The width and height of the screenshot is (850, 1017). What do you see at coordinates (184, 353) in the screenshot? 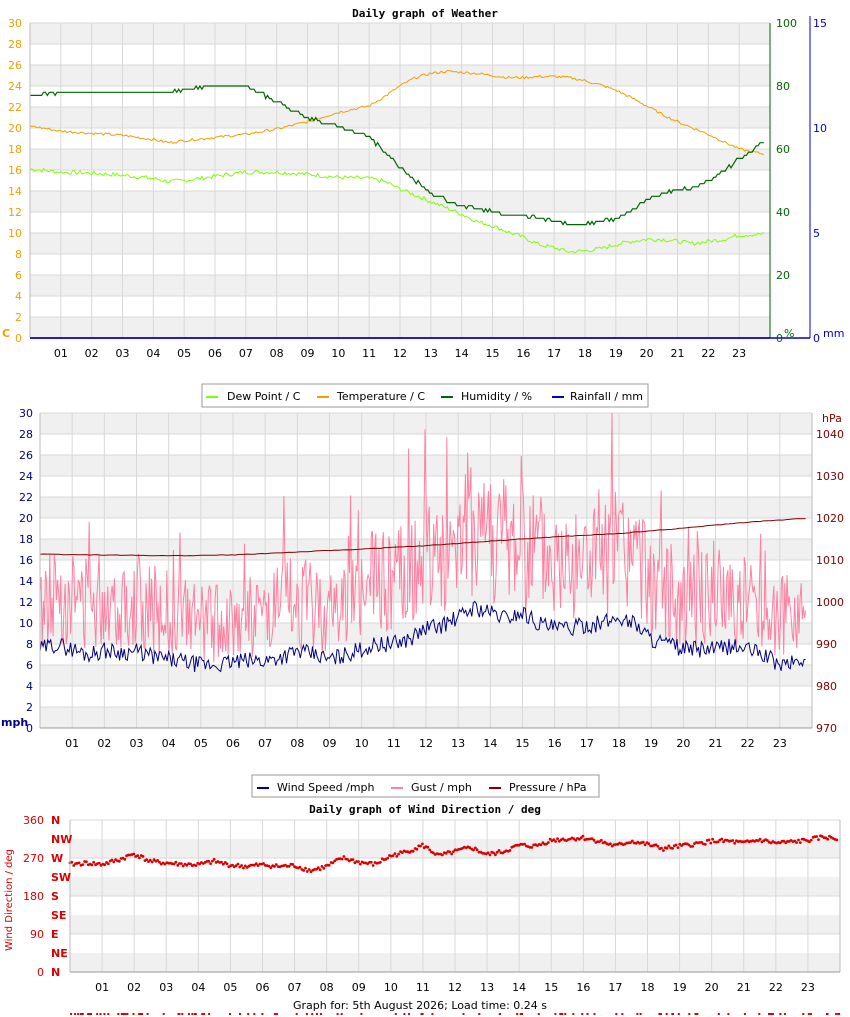
I see `weather-hour-label: 05` at bounding box center [184, 353].